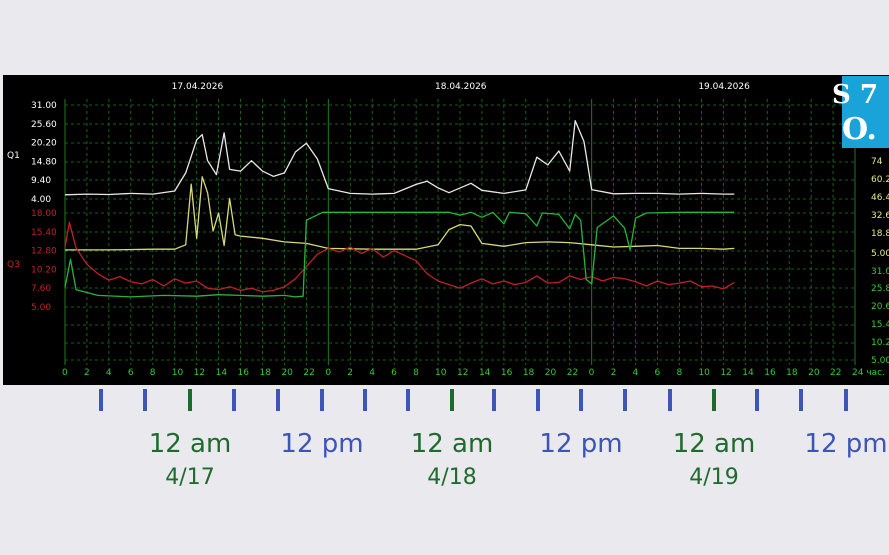  I want to click on right-top-tick-label: 60.2, so click(880, 180).